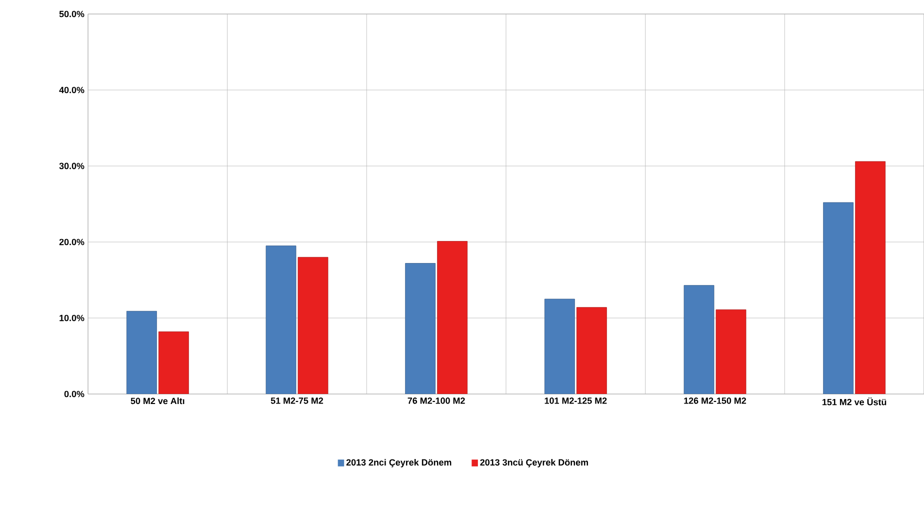 The width and height of the screenshot is (924, 506). I want to click on legend-label: 2013 3ncü Çeyrek Dönem, so click(534, 463).